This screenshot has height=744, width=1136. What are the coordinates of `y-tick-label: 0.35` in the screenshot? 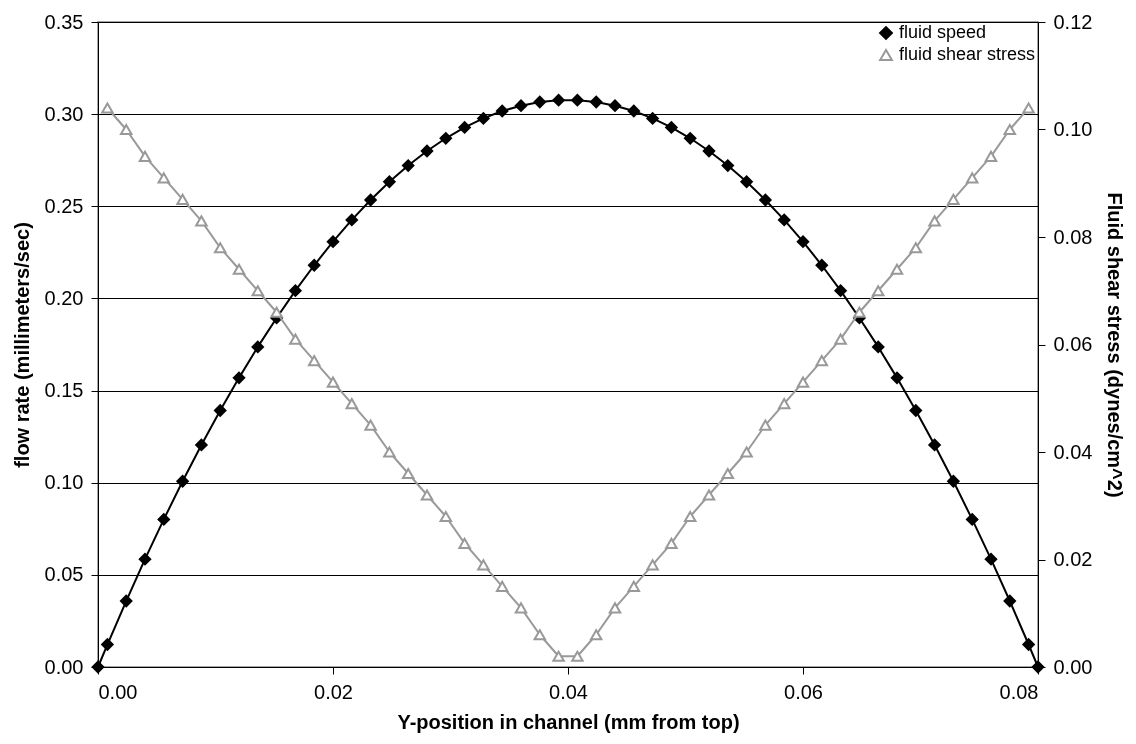 It's located at (64, 21).